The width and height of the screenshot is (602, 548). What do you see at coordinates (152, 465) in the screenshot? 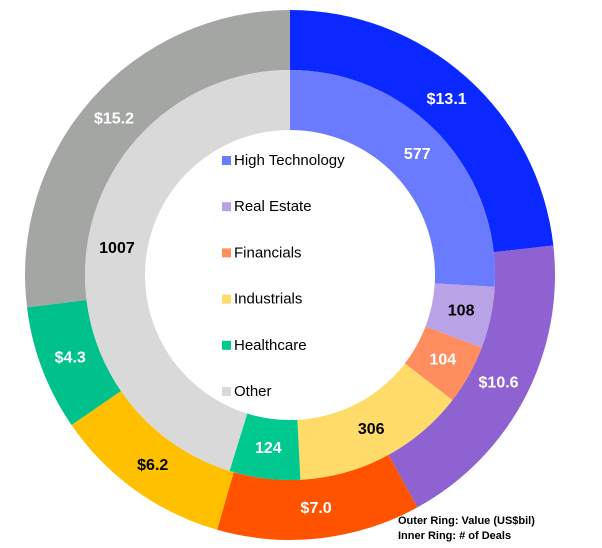
I see `data-label: $6.2` at bounding box center [152, 465].